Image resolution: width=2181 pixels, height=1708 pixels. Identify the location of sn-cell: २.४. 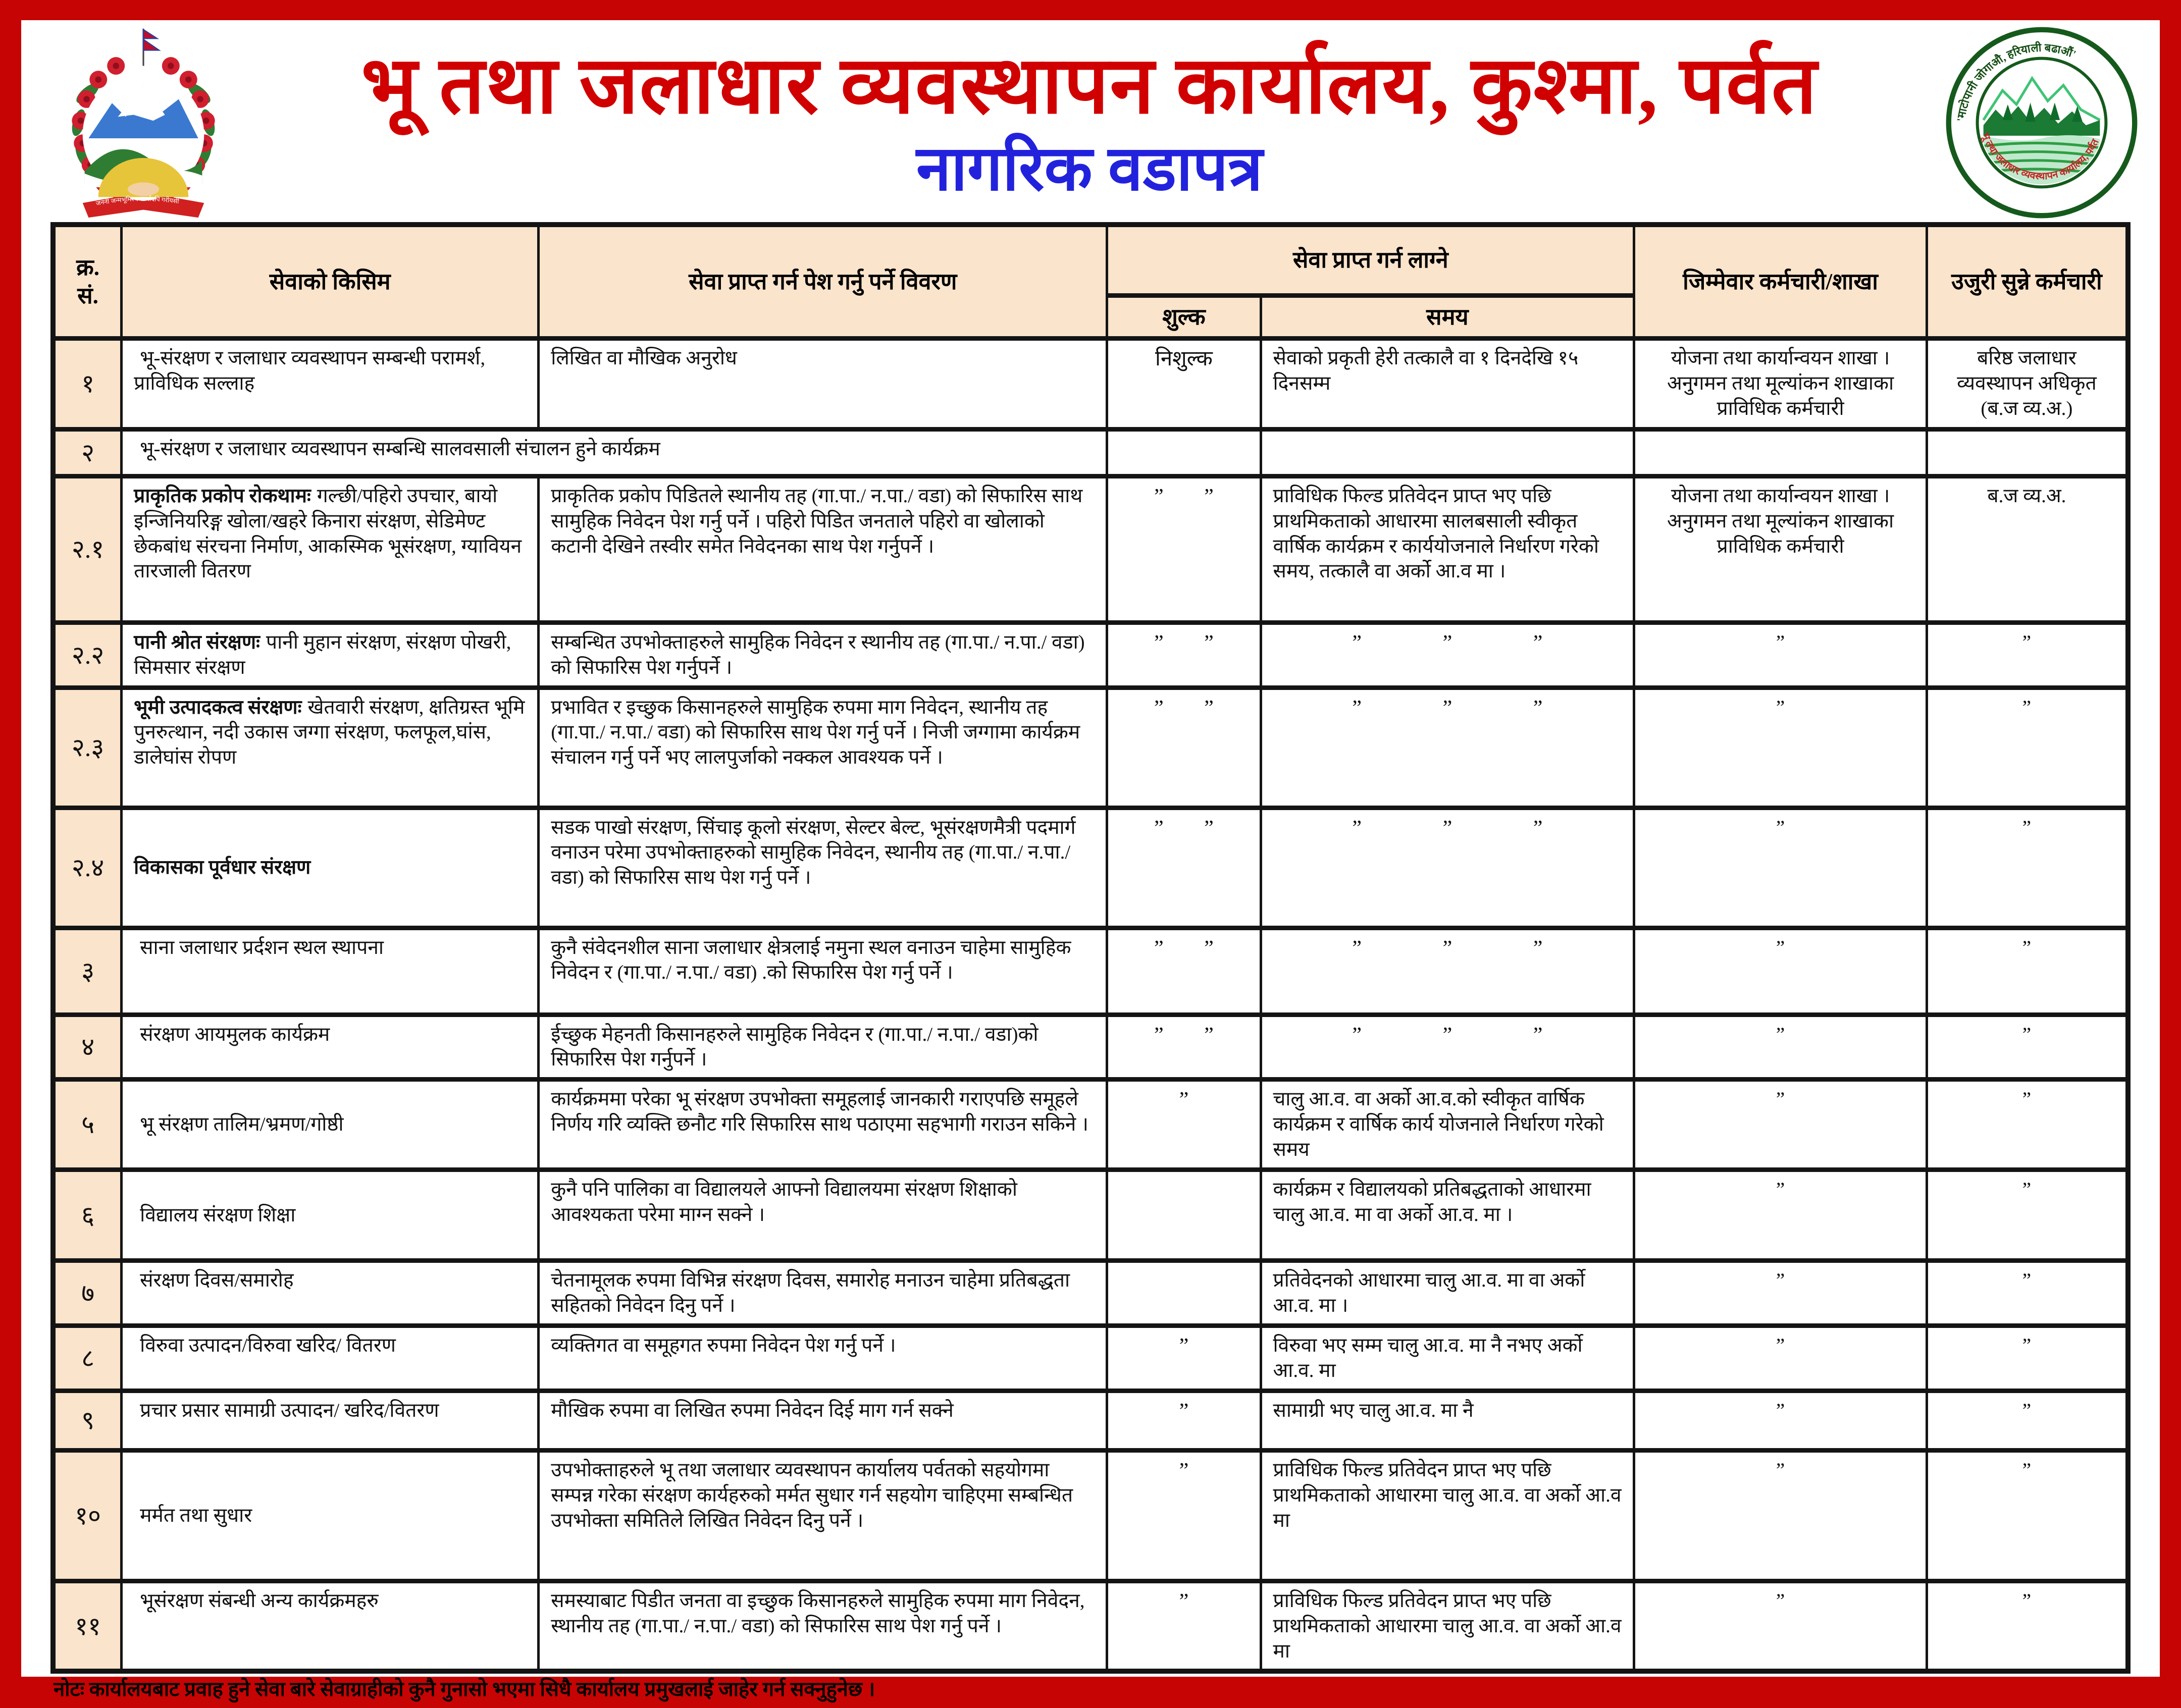
(87, 867).